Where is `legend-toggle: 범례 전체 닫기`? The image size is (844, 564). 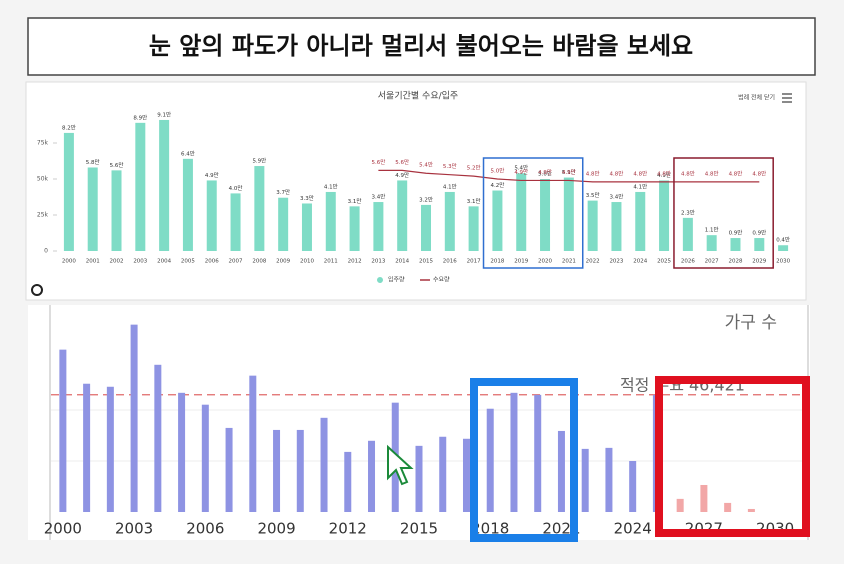 legend-toggle: 범례 전체 닫기 is located at coordinates (756, 98).